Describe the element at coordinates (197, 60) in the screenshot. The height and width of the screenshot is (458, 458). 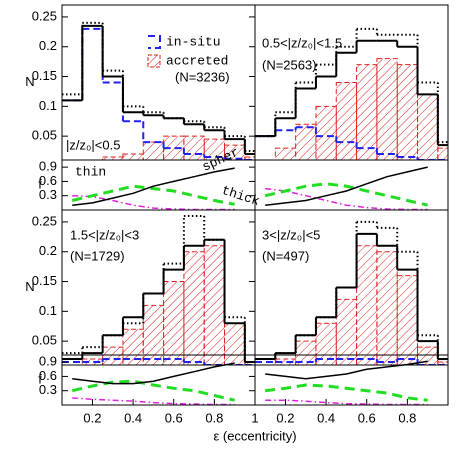
I see `legend-label: accreted` at that location.